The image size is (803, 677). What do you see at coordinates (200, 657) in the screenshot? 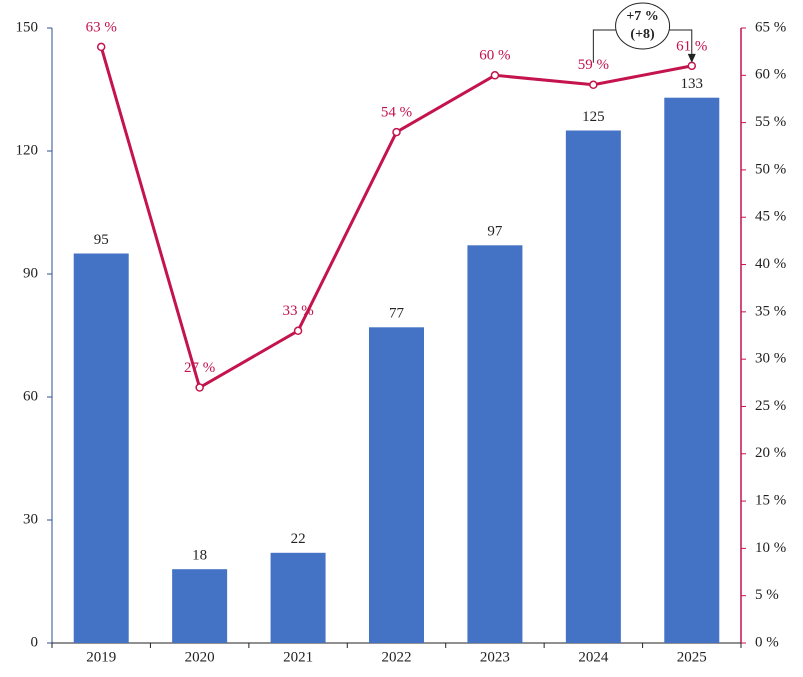
I see `x-tick-label: 2020` at bounding box center [200, 657].